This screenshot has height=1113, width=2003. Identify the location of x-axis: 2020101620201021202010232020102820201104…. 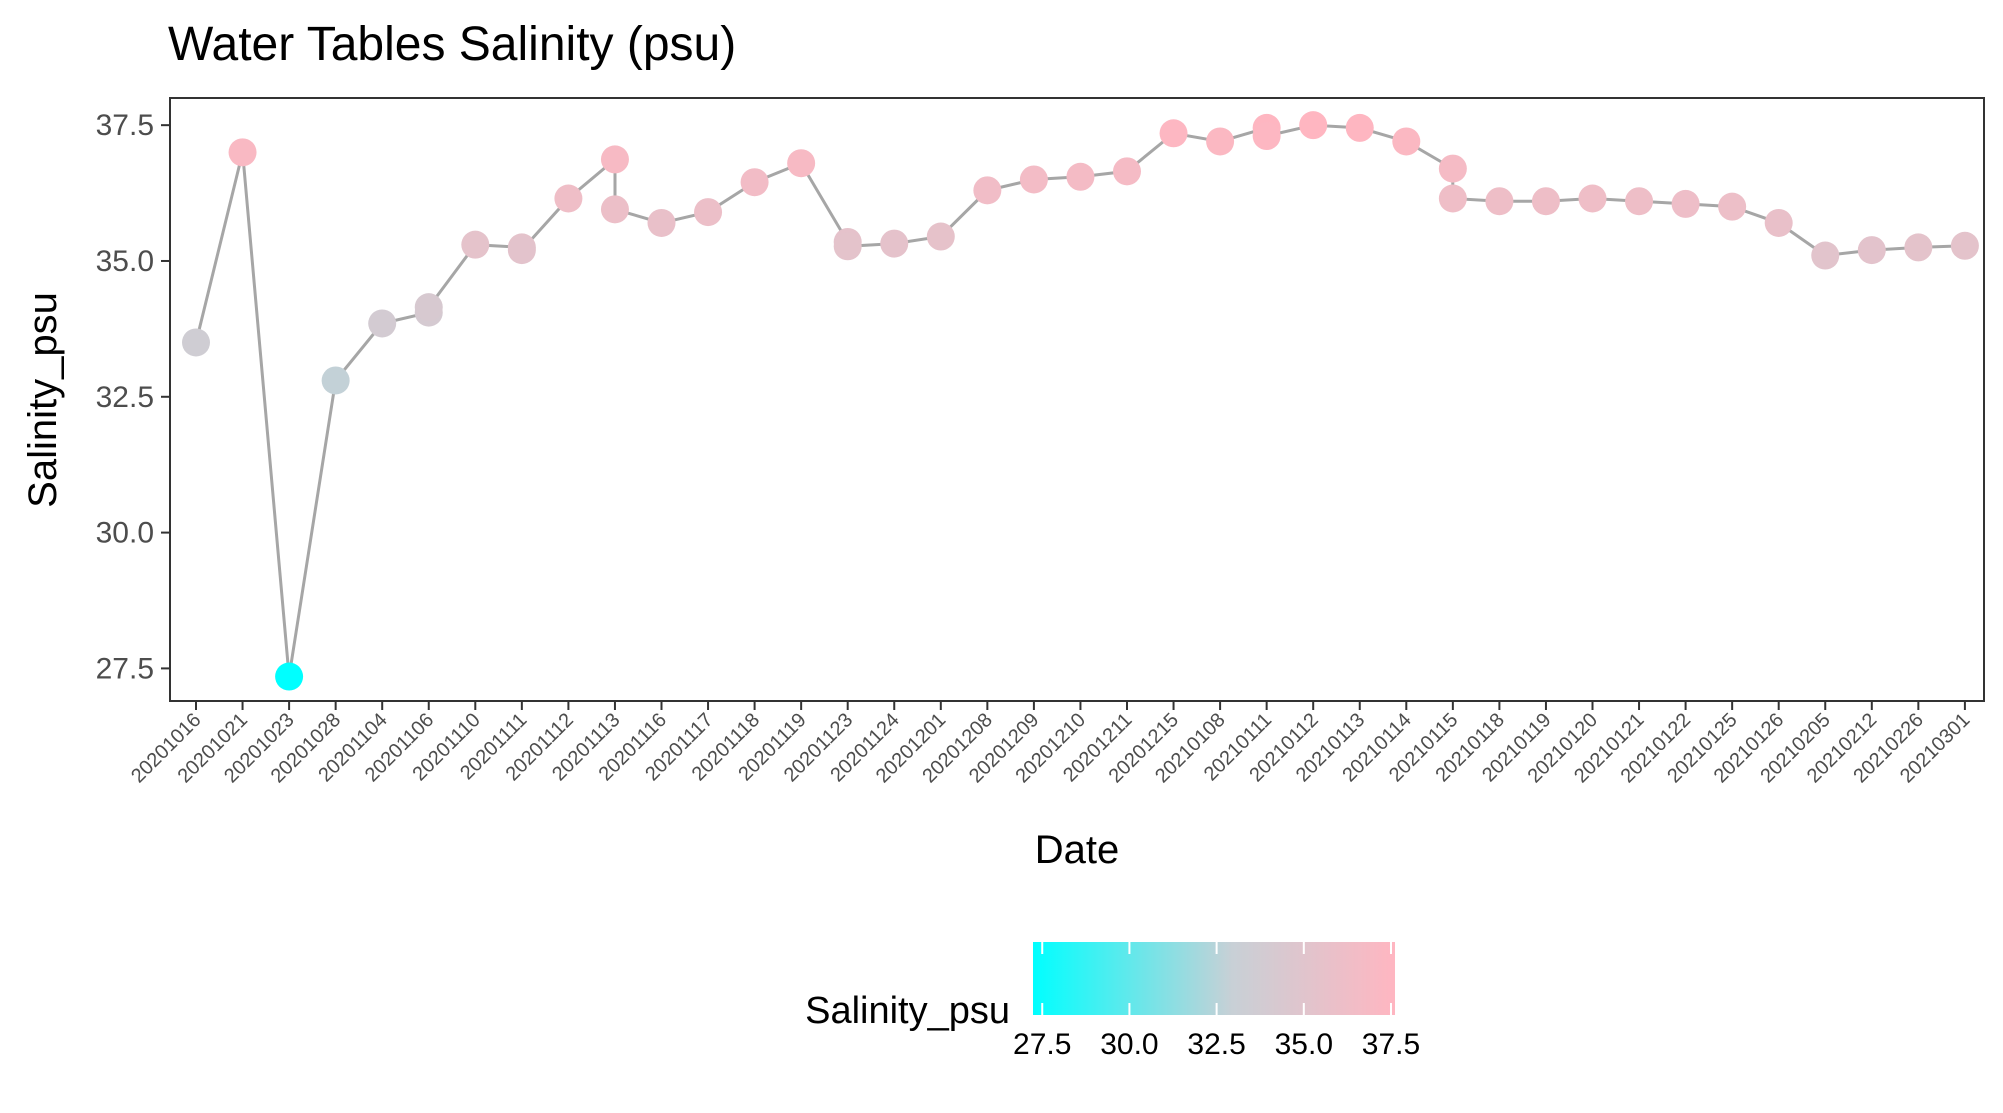
(1050, 744).